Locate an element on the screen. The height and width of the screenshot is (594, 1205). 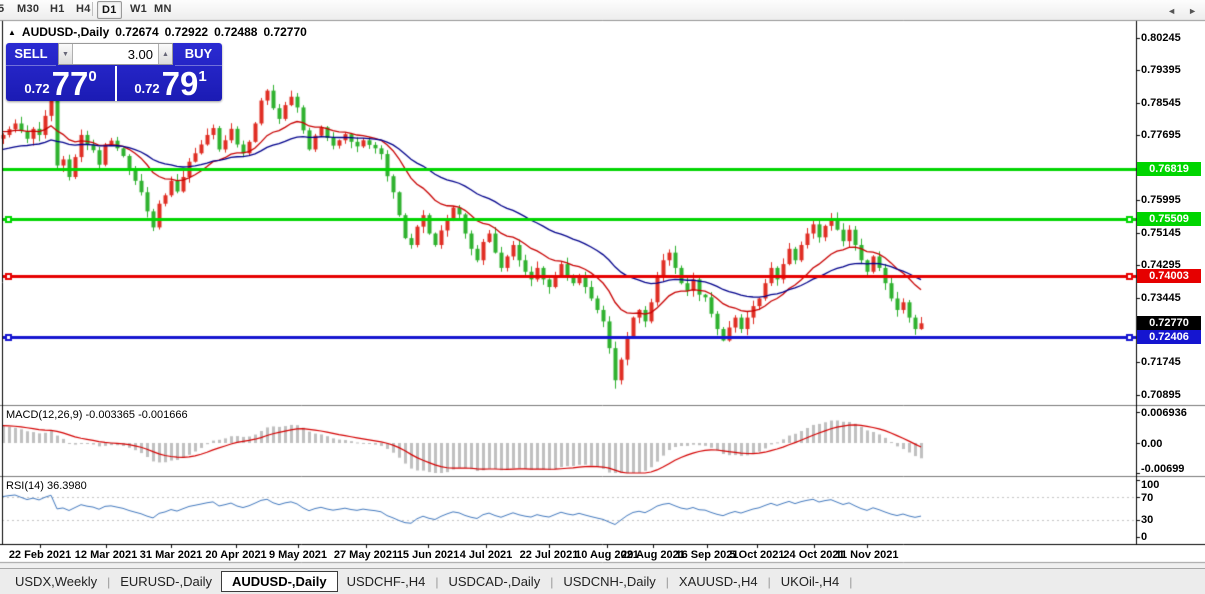
macd-axis-label: 0.006936 is located at coordinates (1164, 413).